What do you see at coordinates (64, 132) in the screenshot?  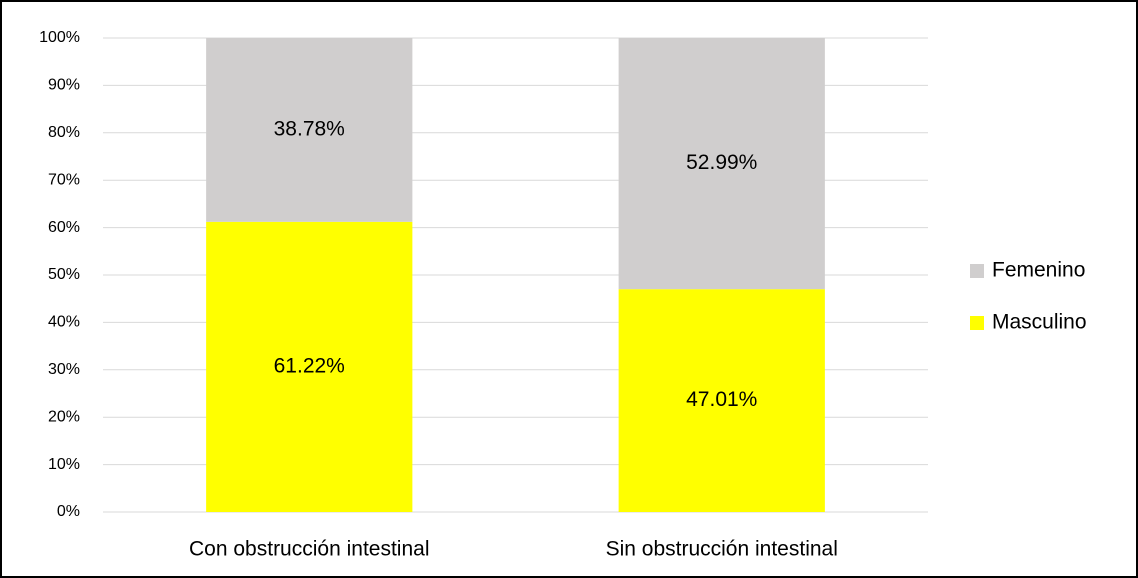 I see `y-tick-label: 80%` at bounding box center [64, 132].